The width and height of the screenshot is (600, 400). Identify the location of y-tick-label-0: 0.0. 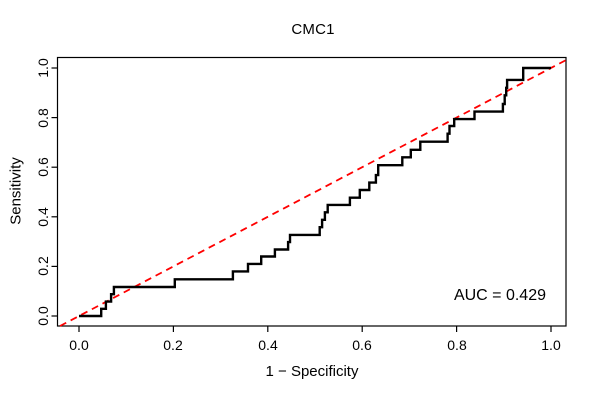
(43, 316).